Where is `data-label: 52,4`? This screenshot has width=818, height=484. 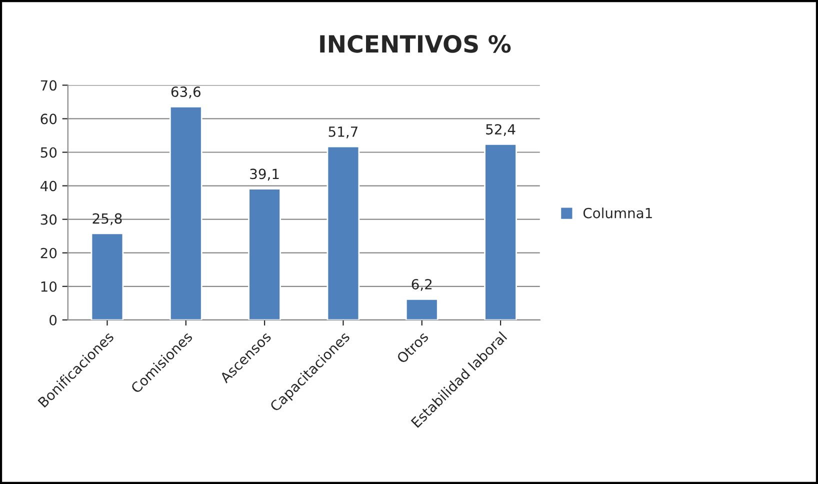
data-label: 52,4 is located at coordinates (501, 130).